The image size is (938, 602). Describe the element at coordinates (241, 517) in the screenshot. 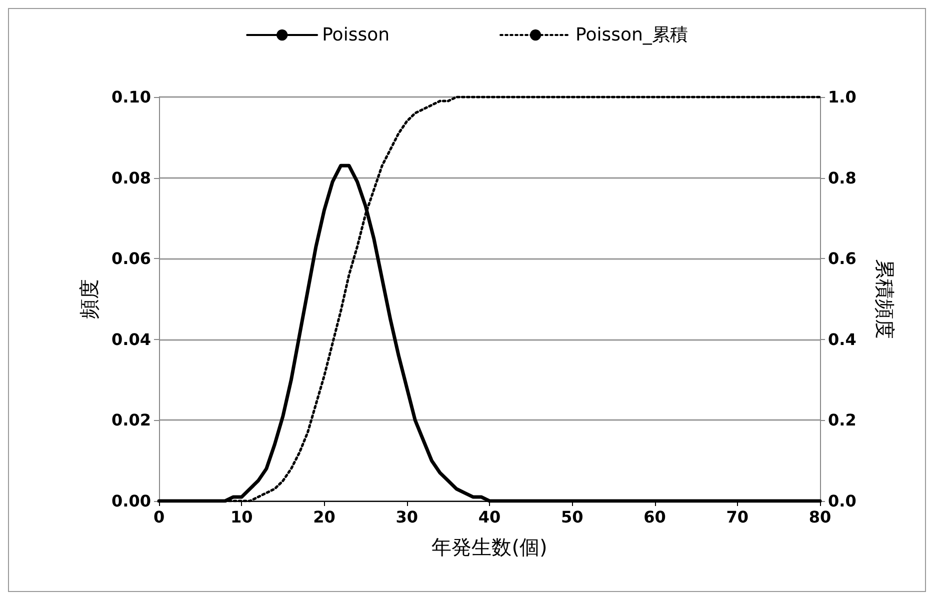

I see `x-tick-label: 10` at that location.